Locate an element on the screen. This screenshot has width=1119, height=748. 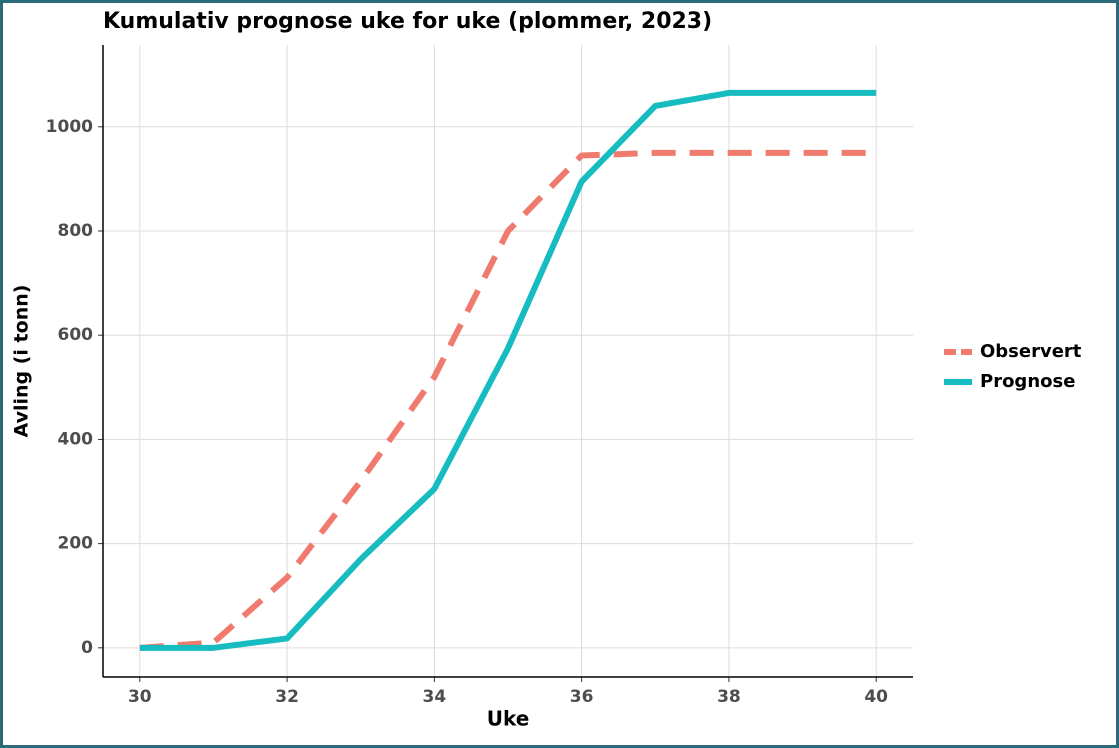
x-tick-label: 34 is located at coordinates (435, 697).